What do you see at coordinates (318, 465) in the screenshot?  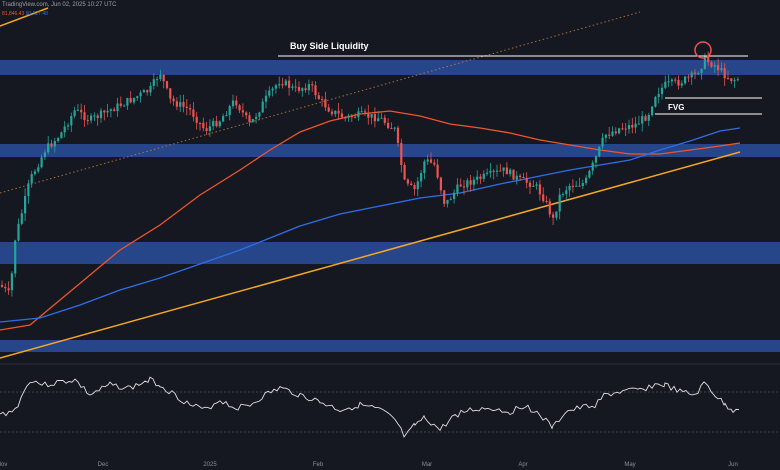 I see `x-tick-feb: Feb` at bounding box center [318, 465].